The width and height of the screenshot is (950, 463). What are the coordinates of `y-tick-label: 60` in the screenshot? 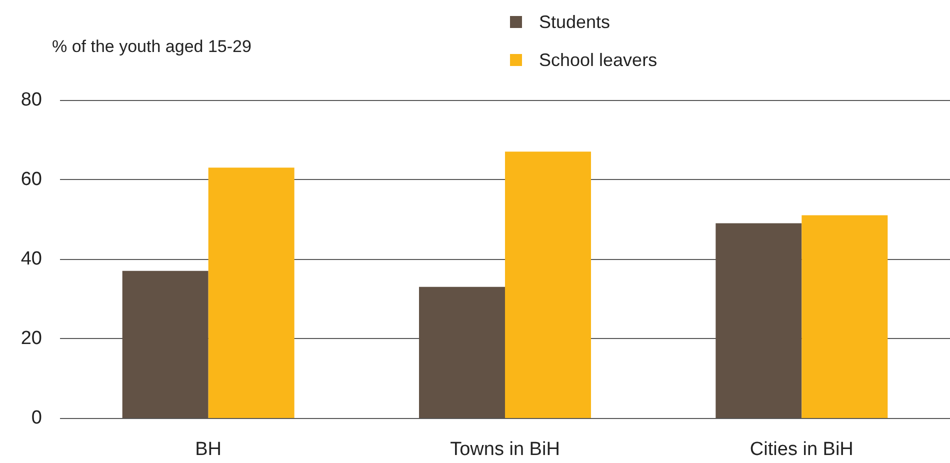 It's located at (31, 179).